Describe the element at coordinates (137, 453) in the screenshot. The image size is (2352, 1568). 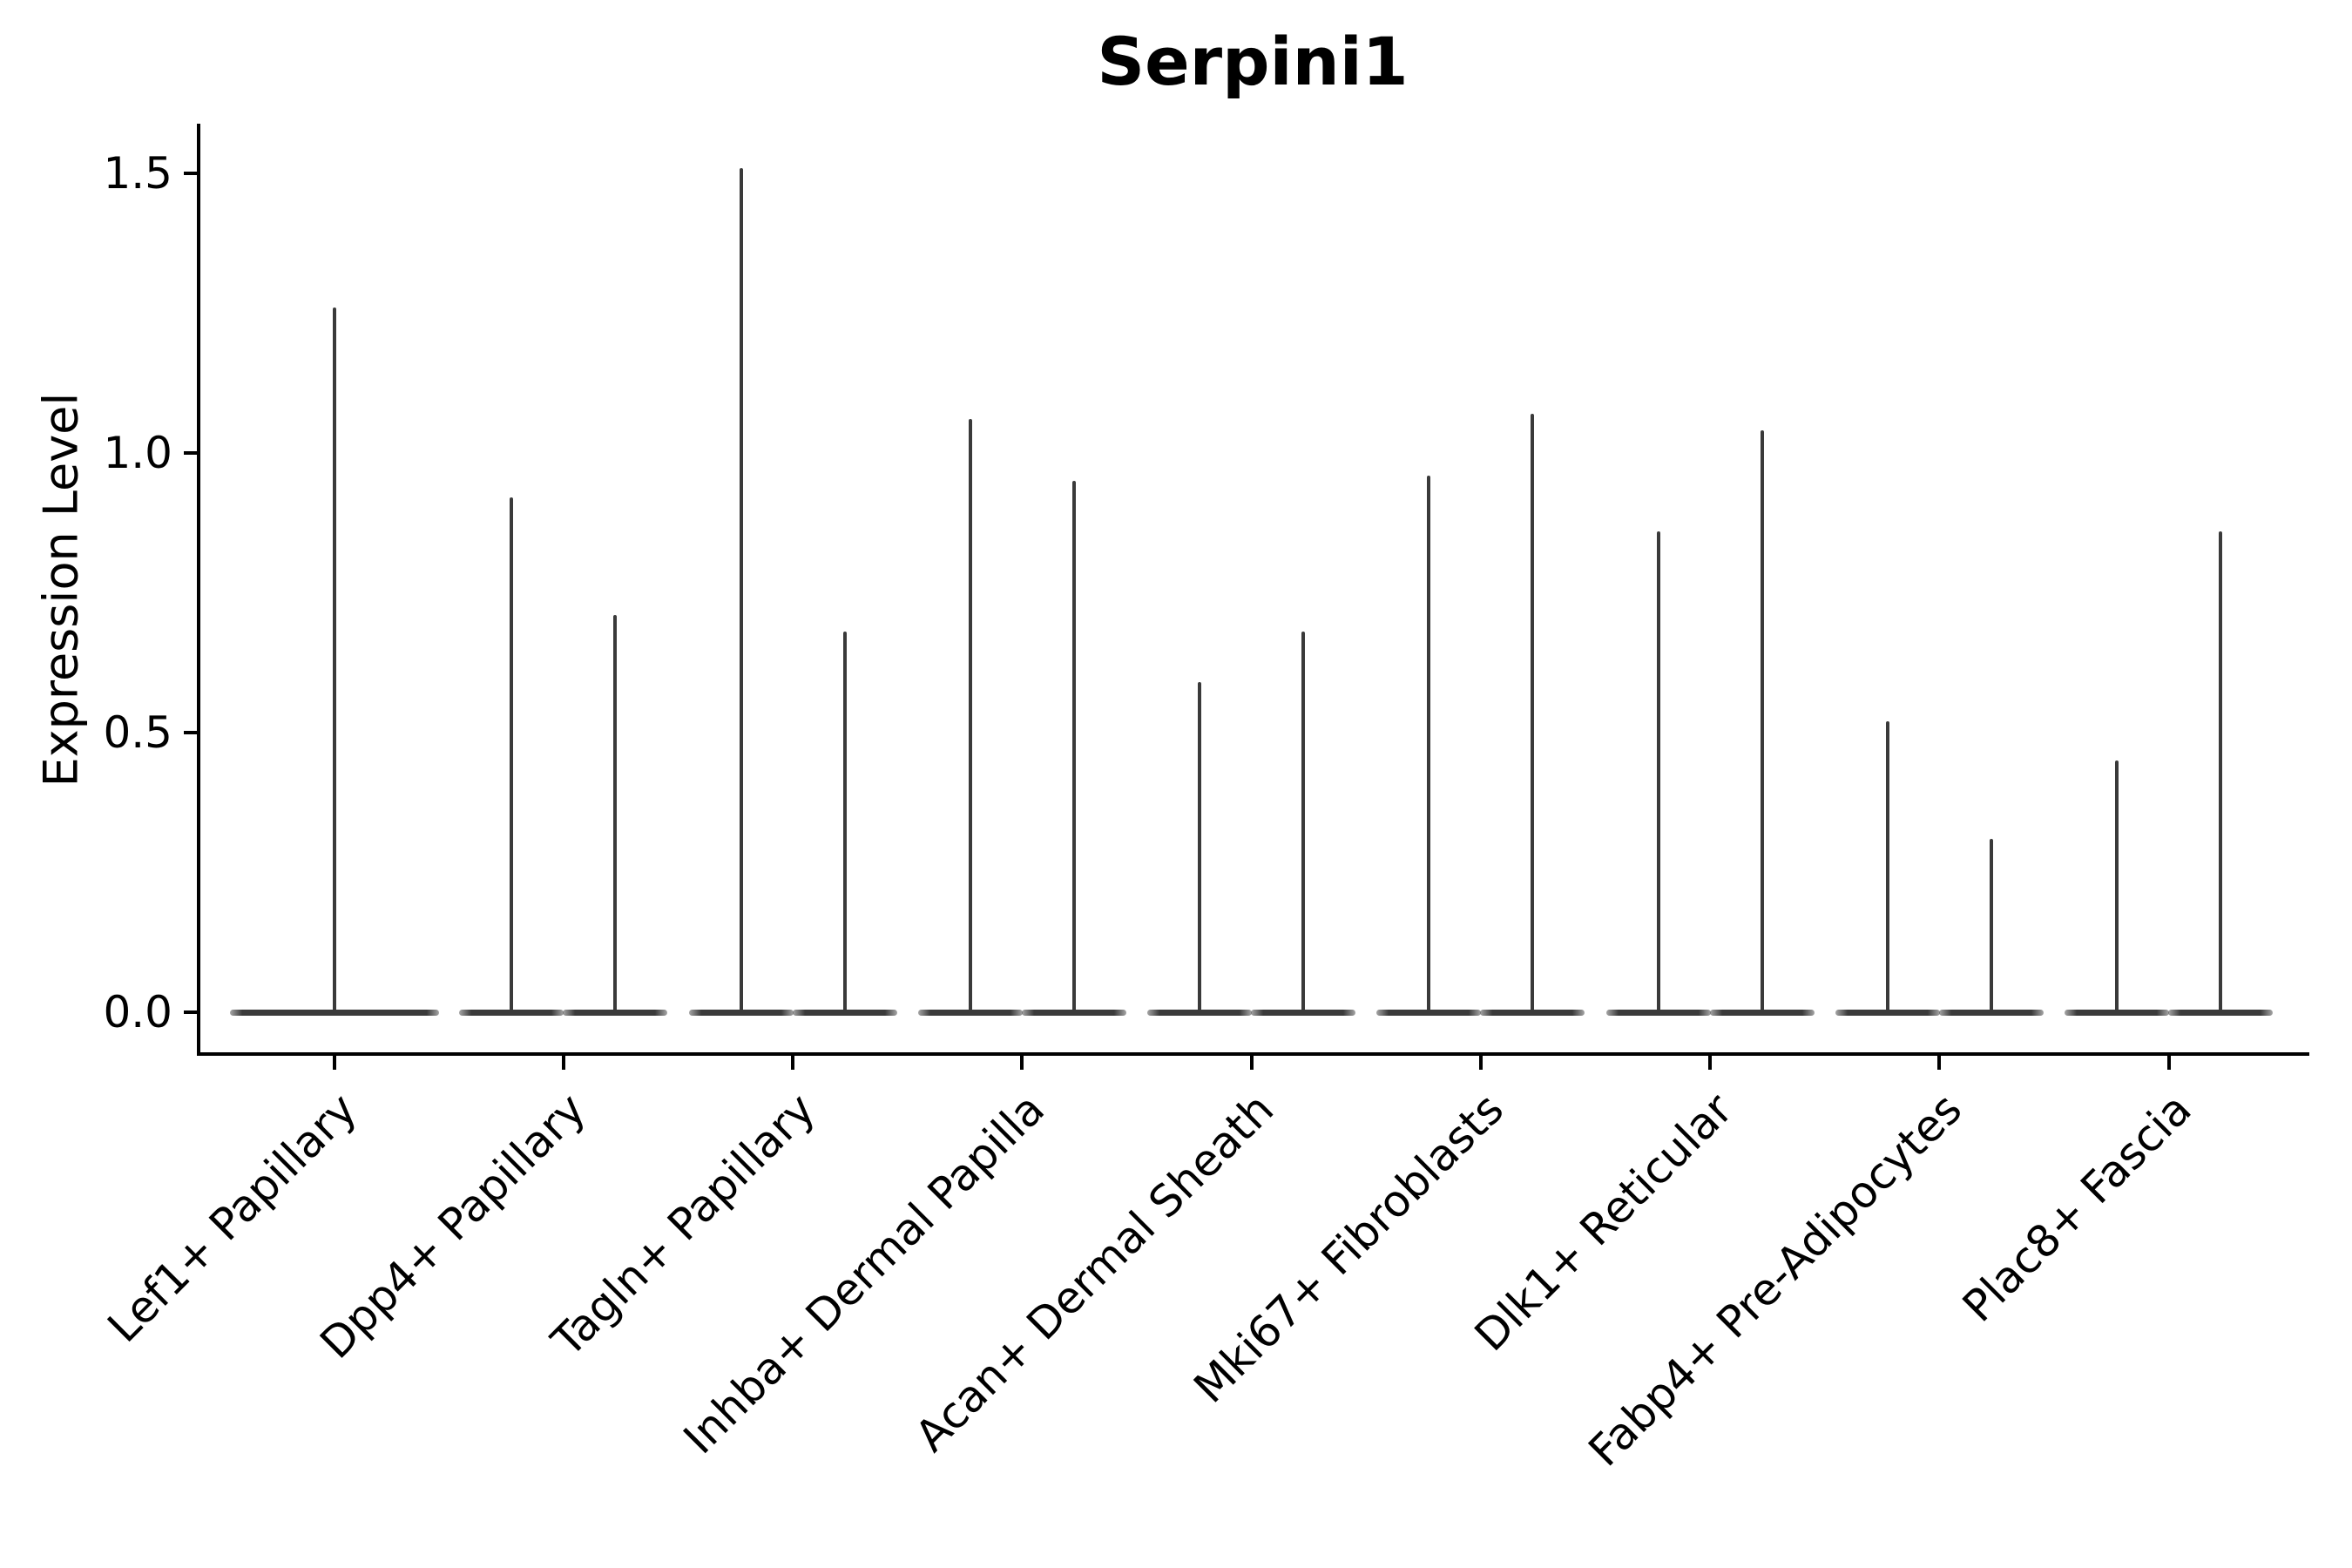
I see `y-tick-label: 1.0` at that location.